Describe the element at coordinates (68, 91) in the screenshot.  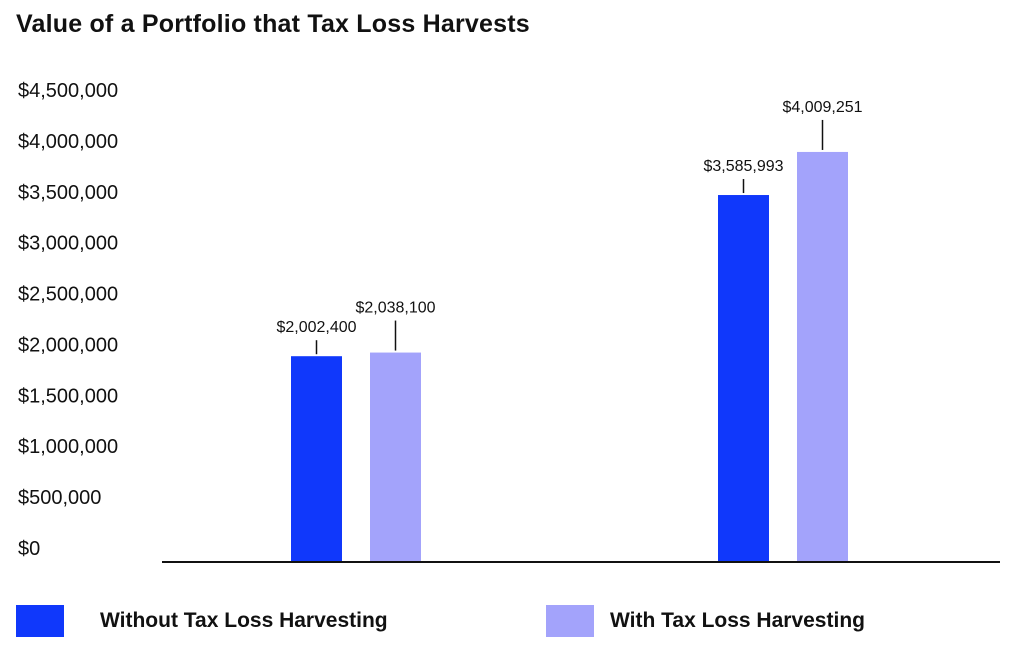
I see `y-tick-label: $4,500,000` at that location.